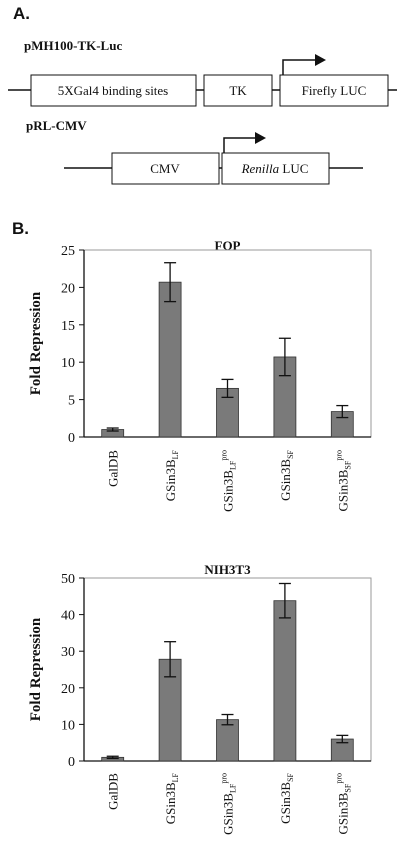 This screenshot has height=850, width=404. I want to click on y-tick-label: 5, so click(71, 401).